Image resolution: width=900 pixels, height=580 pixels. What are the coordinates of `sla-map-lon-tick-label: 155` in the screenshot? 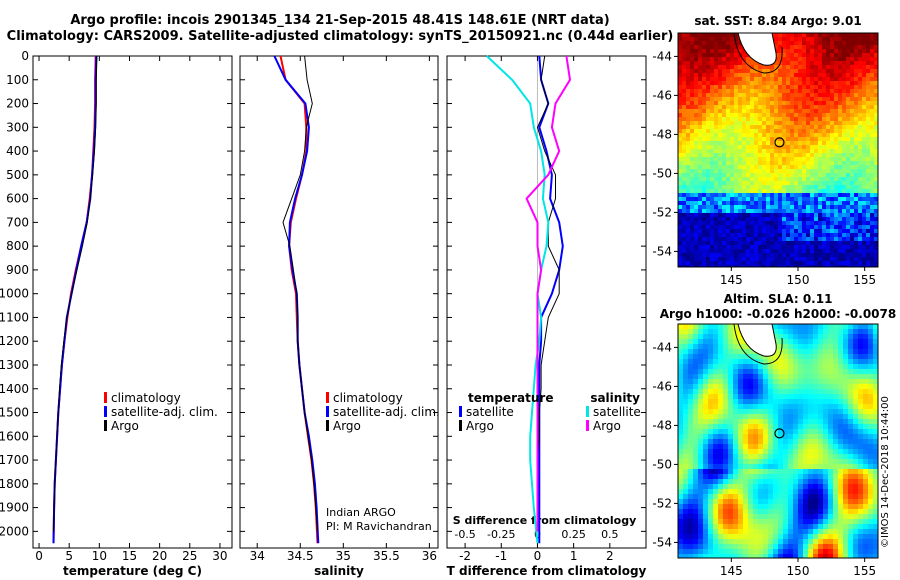 It's located at (864, 571).